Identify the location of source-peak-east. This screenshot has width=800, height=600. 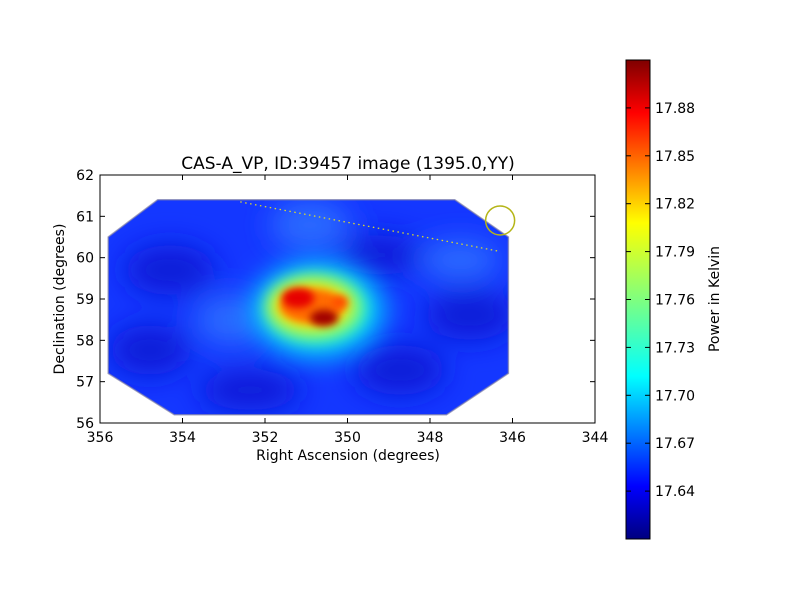
(340, 302).